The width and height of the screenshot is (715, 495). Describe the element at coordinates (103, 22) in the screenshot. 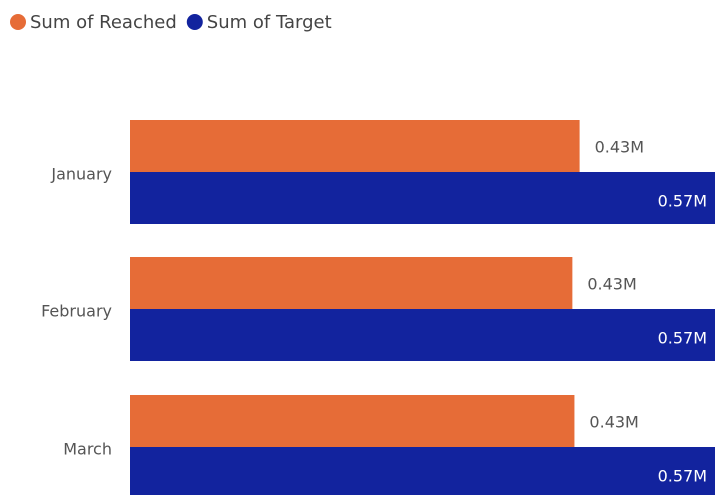

I see `legend-label: Sum of Reached` at that location.